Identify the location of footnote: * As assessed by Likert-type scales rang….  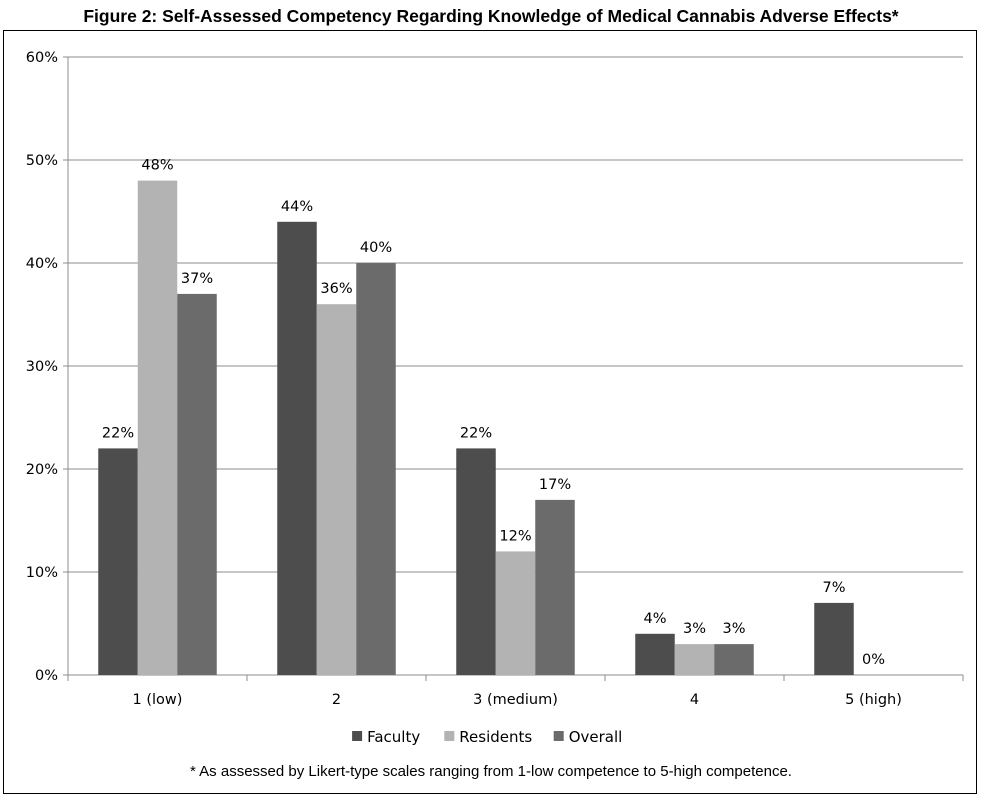
(491, 771).